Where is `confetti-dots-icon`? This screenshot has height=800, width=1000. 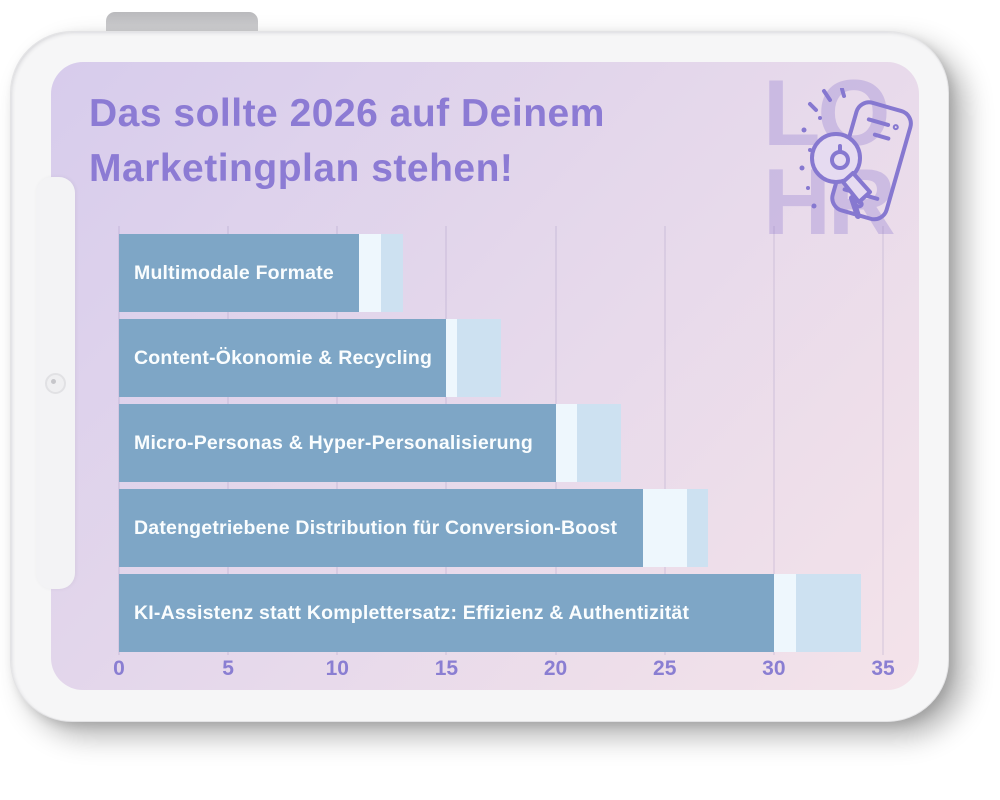
confetti-dots-icon is located at coordinates (810, 162).